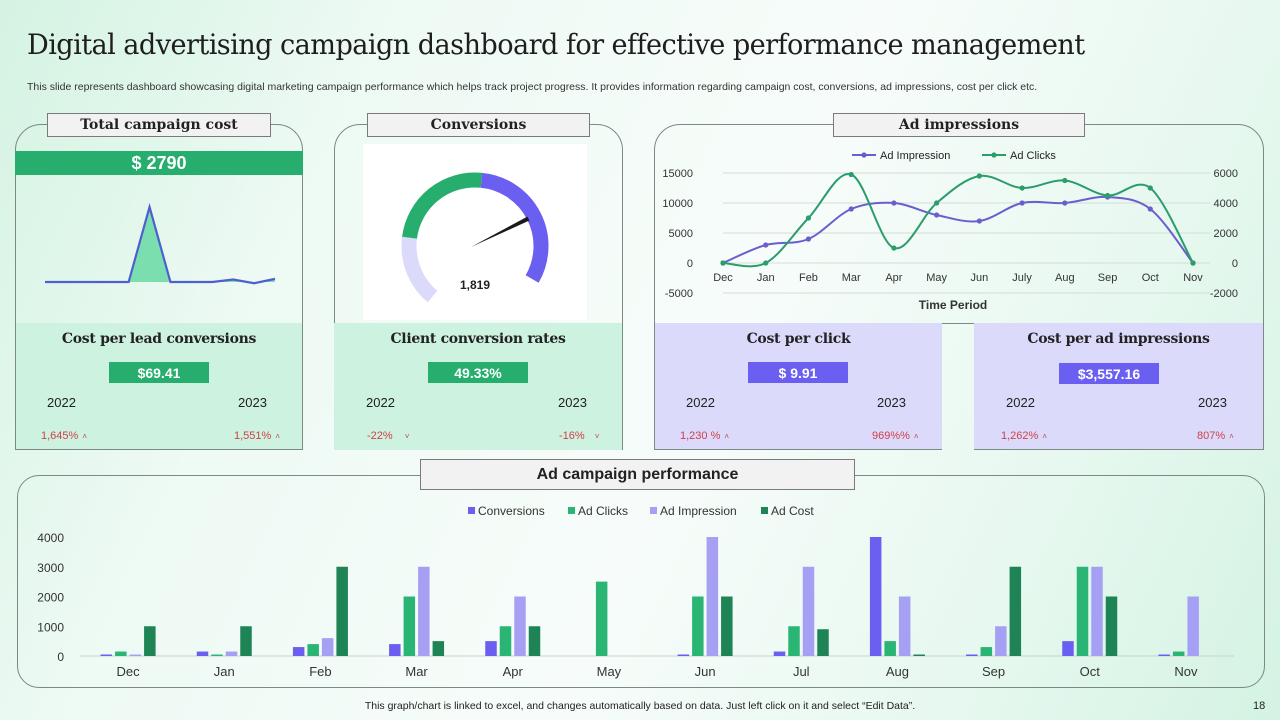 The height and width of the screenshot is (720, 1280). I want to click on gauge-segment-high, so click(514, 227).